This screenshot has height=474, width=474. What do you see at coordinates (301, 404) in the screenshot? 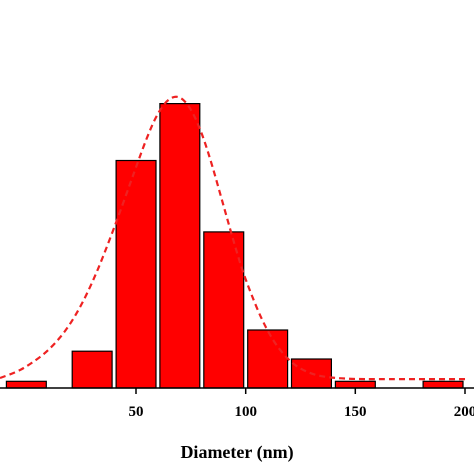
I see `x-ticks-group: 50 100 150 200` at bounding box center [301, 404].